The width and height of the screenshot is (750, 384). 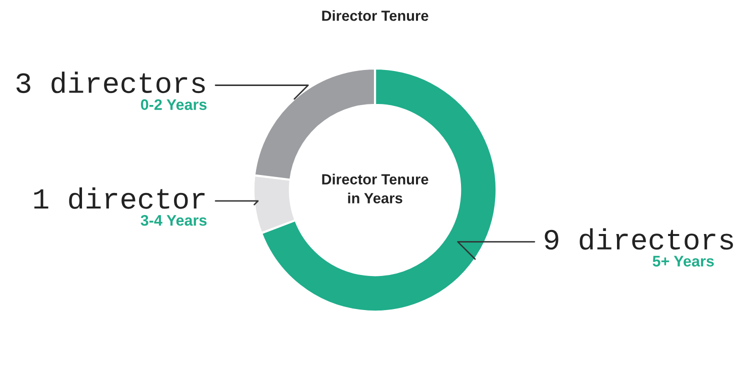 What do you see at coordinates (375, 15) in the screenshot?
I see `chart-title: Director Tenure` at bounding box center [375, 15].